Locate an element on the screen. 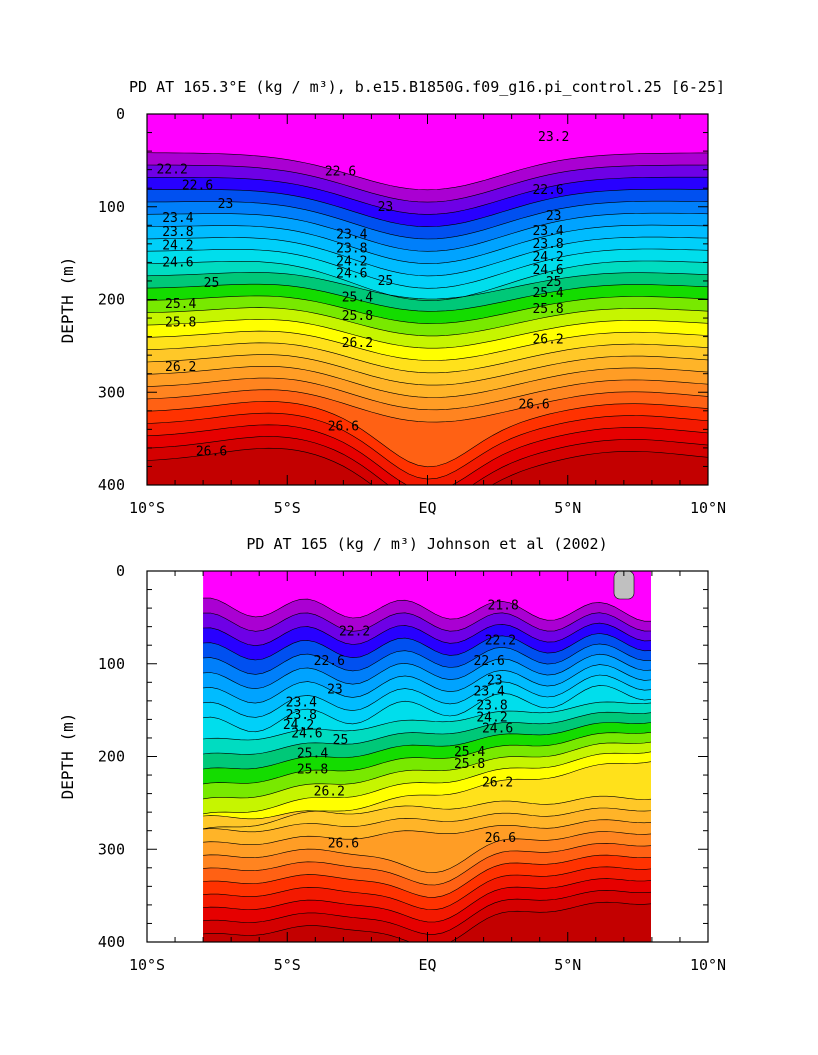  x-tick-label: 5°S is located at coordinates (287, 508).